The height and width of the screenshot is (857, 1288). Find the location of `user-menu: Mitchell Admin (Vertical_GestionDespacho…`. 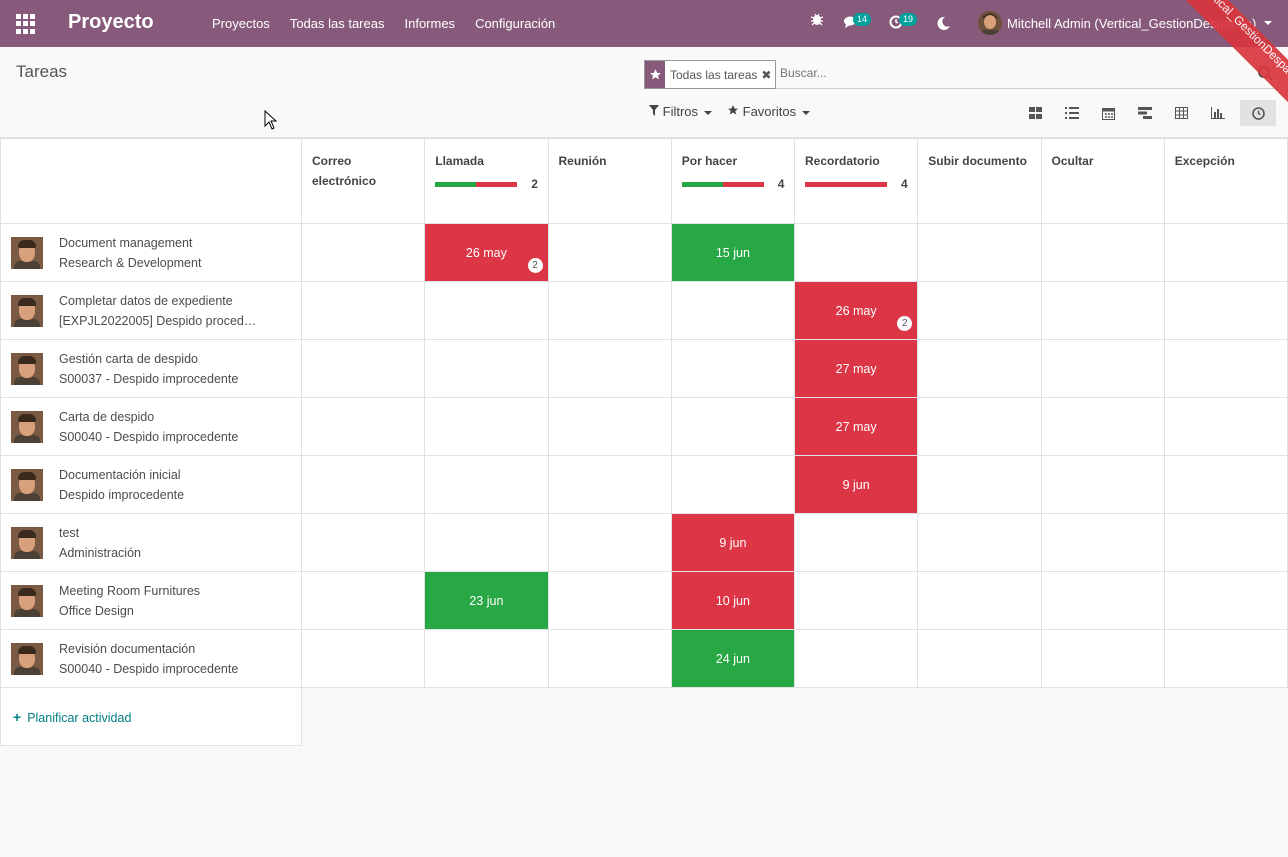

user-menu: Mitchell Admin (Vertical_GestionDespacho… is located at coordinates (1132, 23).